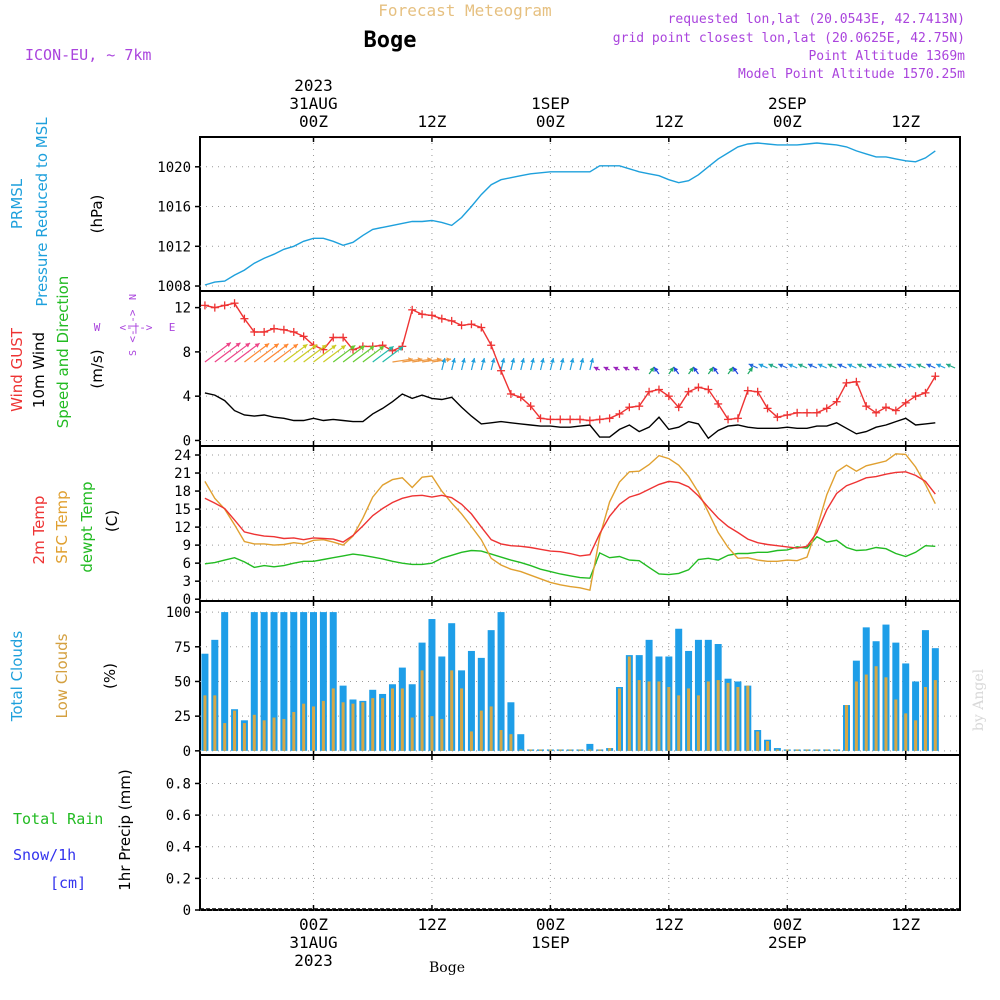 The width and height of the screenshot is (1000, 1000). What do you see at coordinates (178, 613) in the screenshot?
I see `y-tick-label: 100` at bounding box center [178, 613].